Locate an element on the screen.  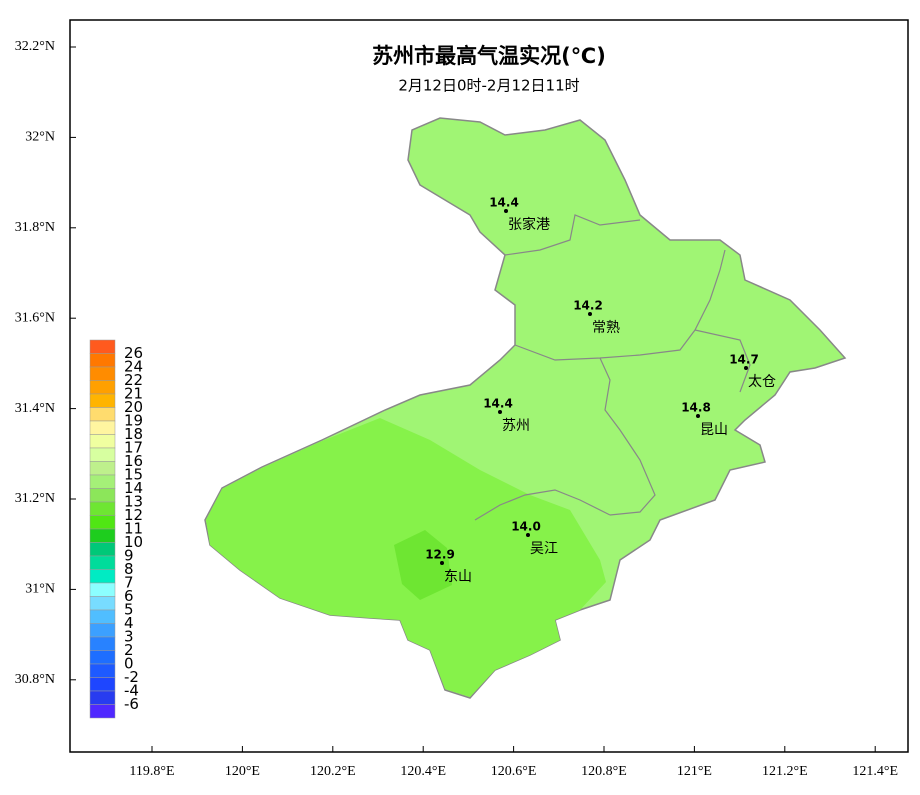
lat-tick-label: 32.2°N is located at coordinates (35, 46).